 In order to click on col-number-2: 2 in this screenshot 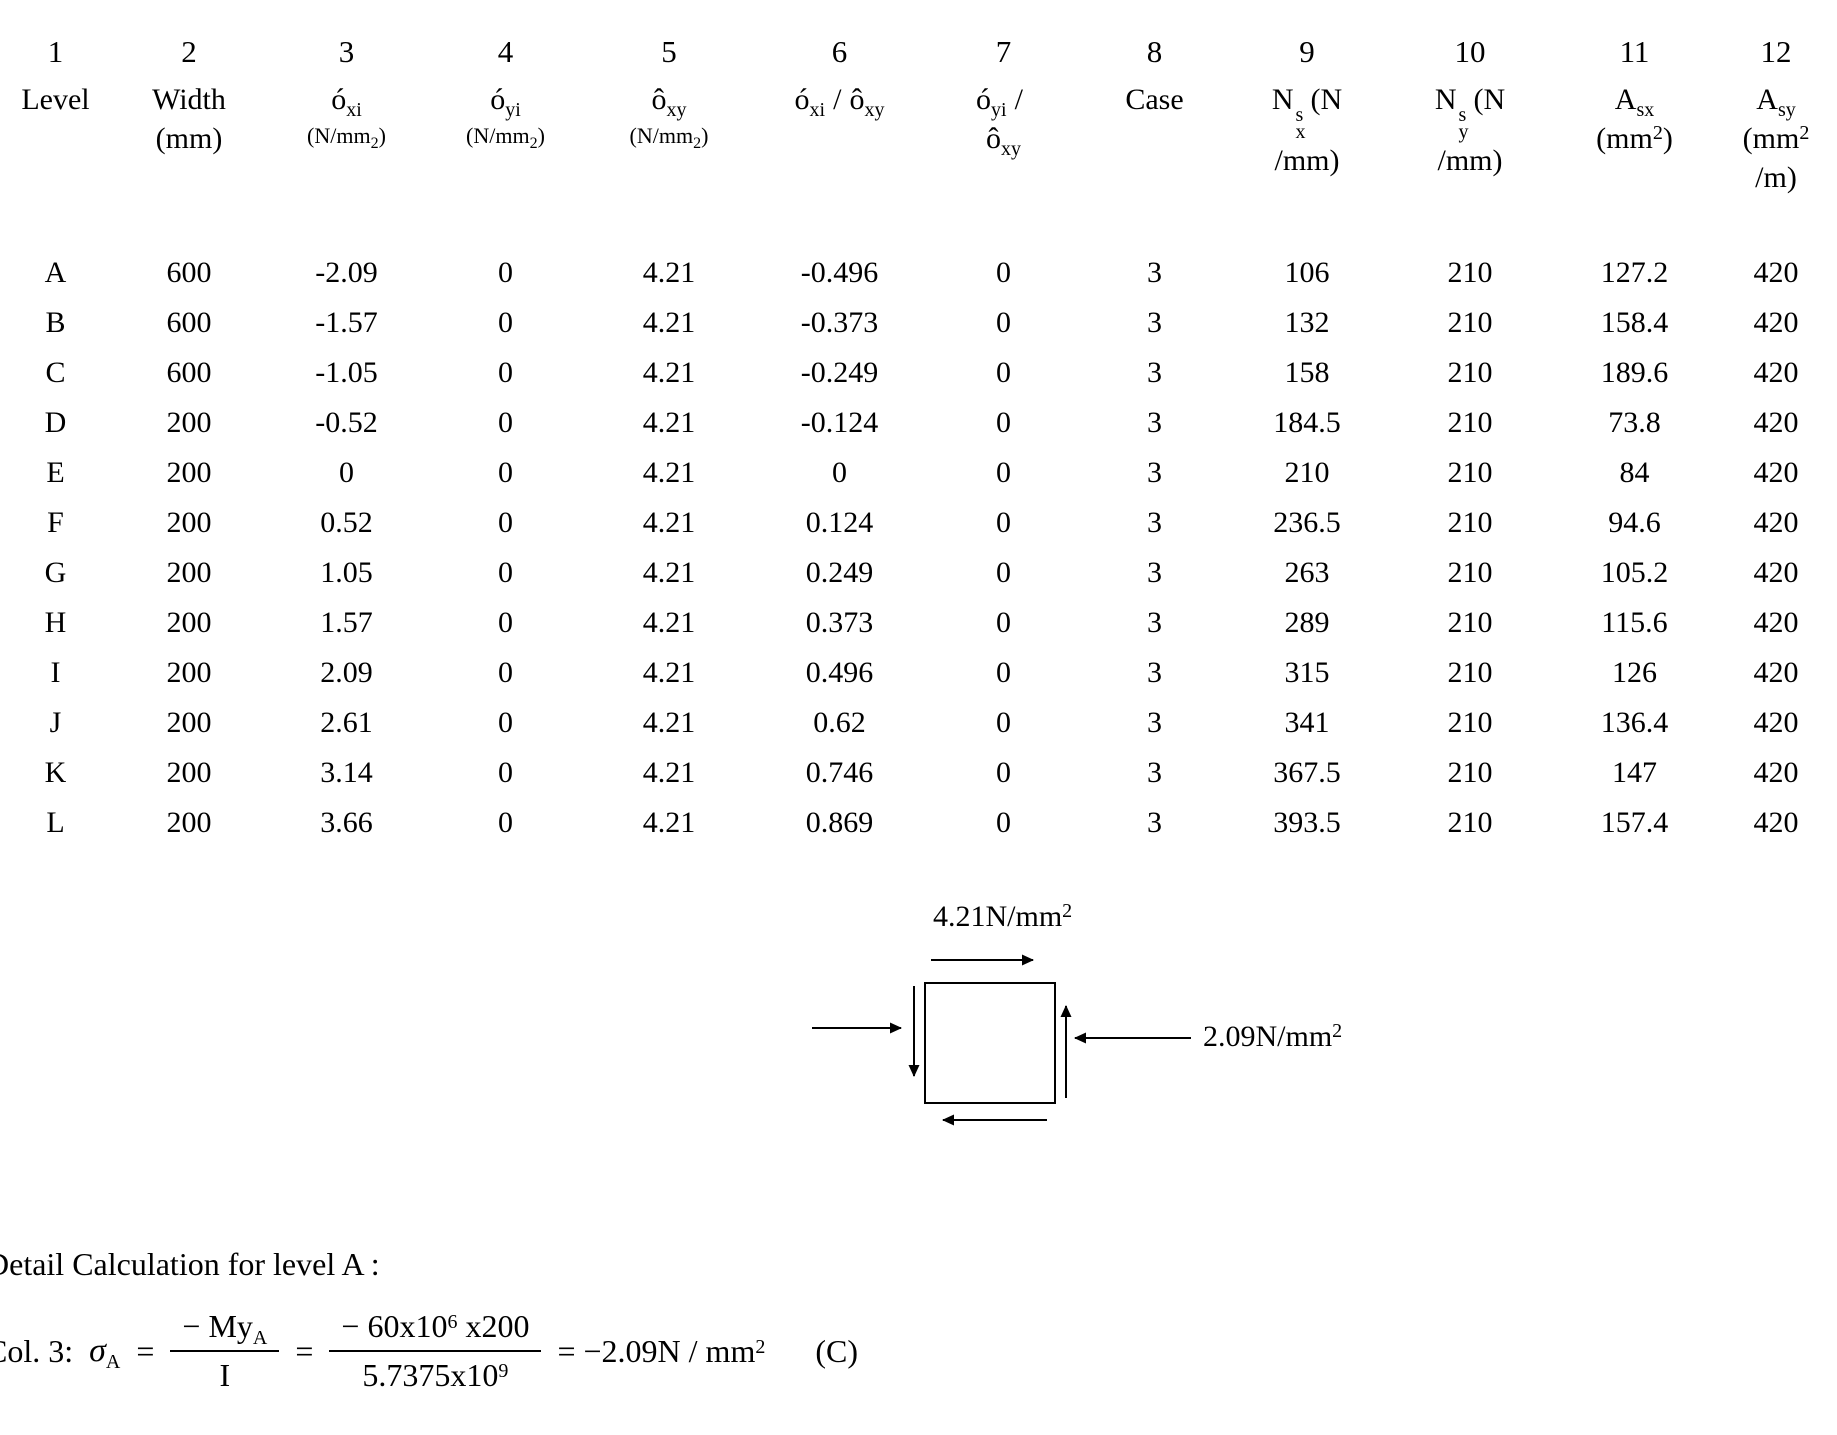, I will do `click(189, 51)`.